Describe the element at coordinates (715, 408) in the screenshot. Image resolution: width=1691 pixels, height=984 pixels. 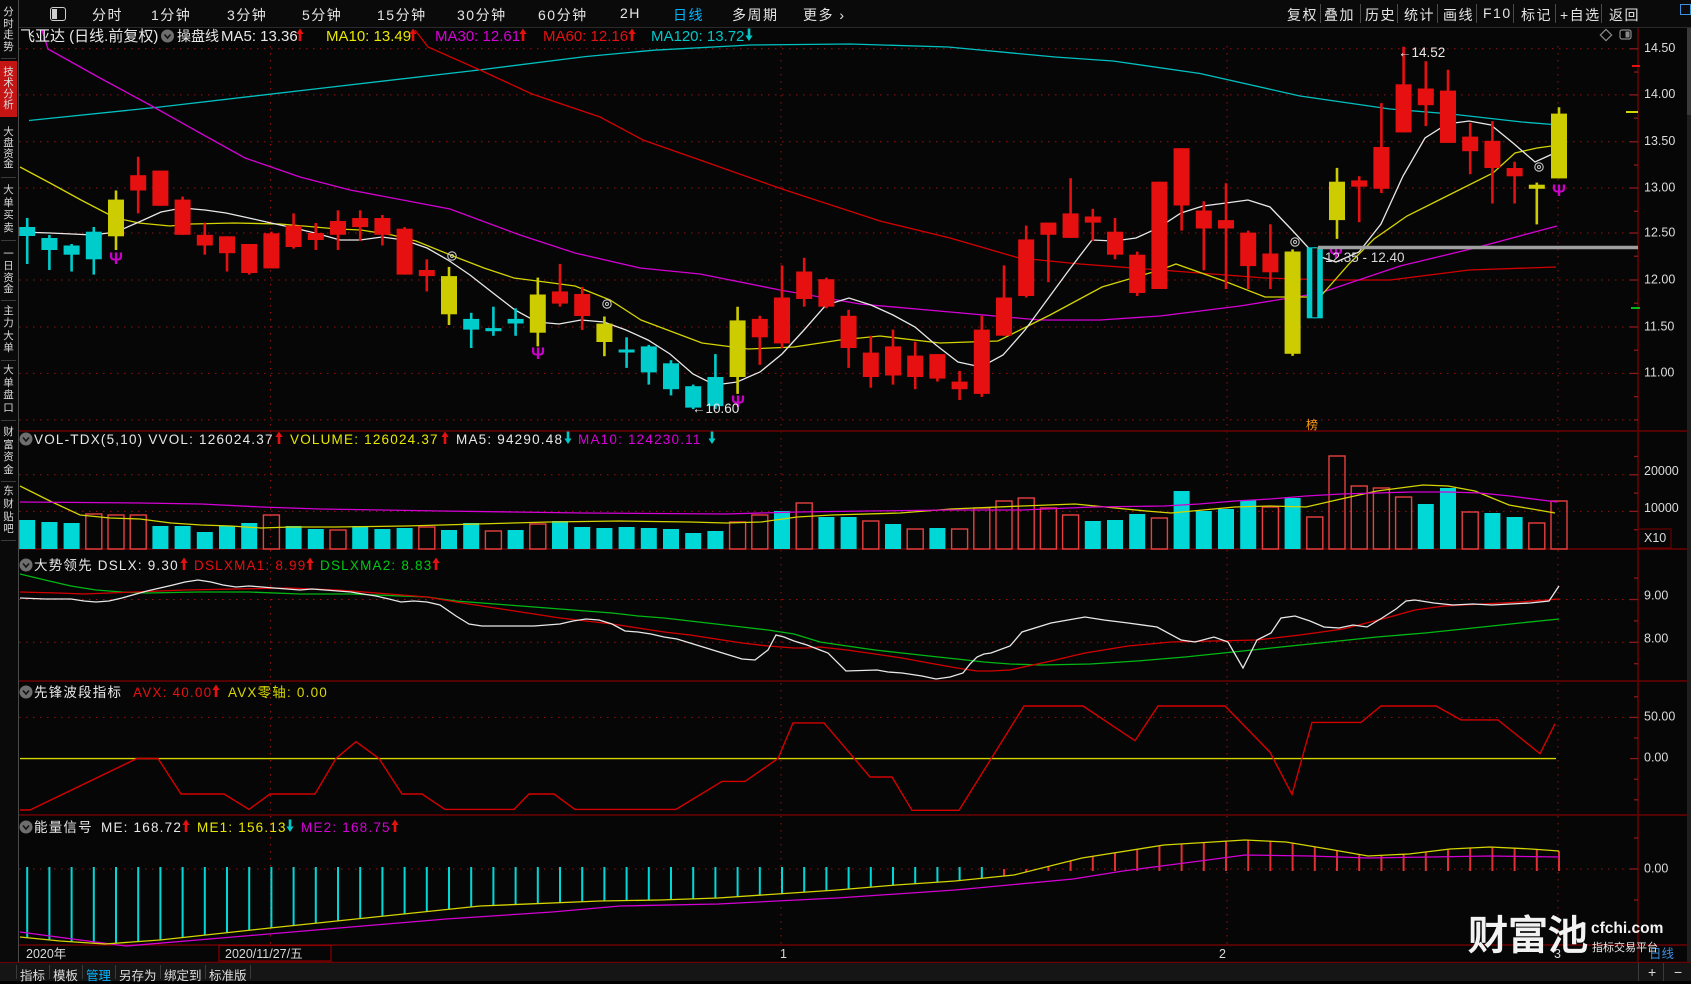
I see `svg-text: ←10.60` at that location.